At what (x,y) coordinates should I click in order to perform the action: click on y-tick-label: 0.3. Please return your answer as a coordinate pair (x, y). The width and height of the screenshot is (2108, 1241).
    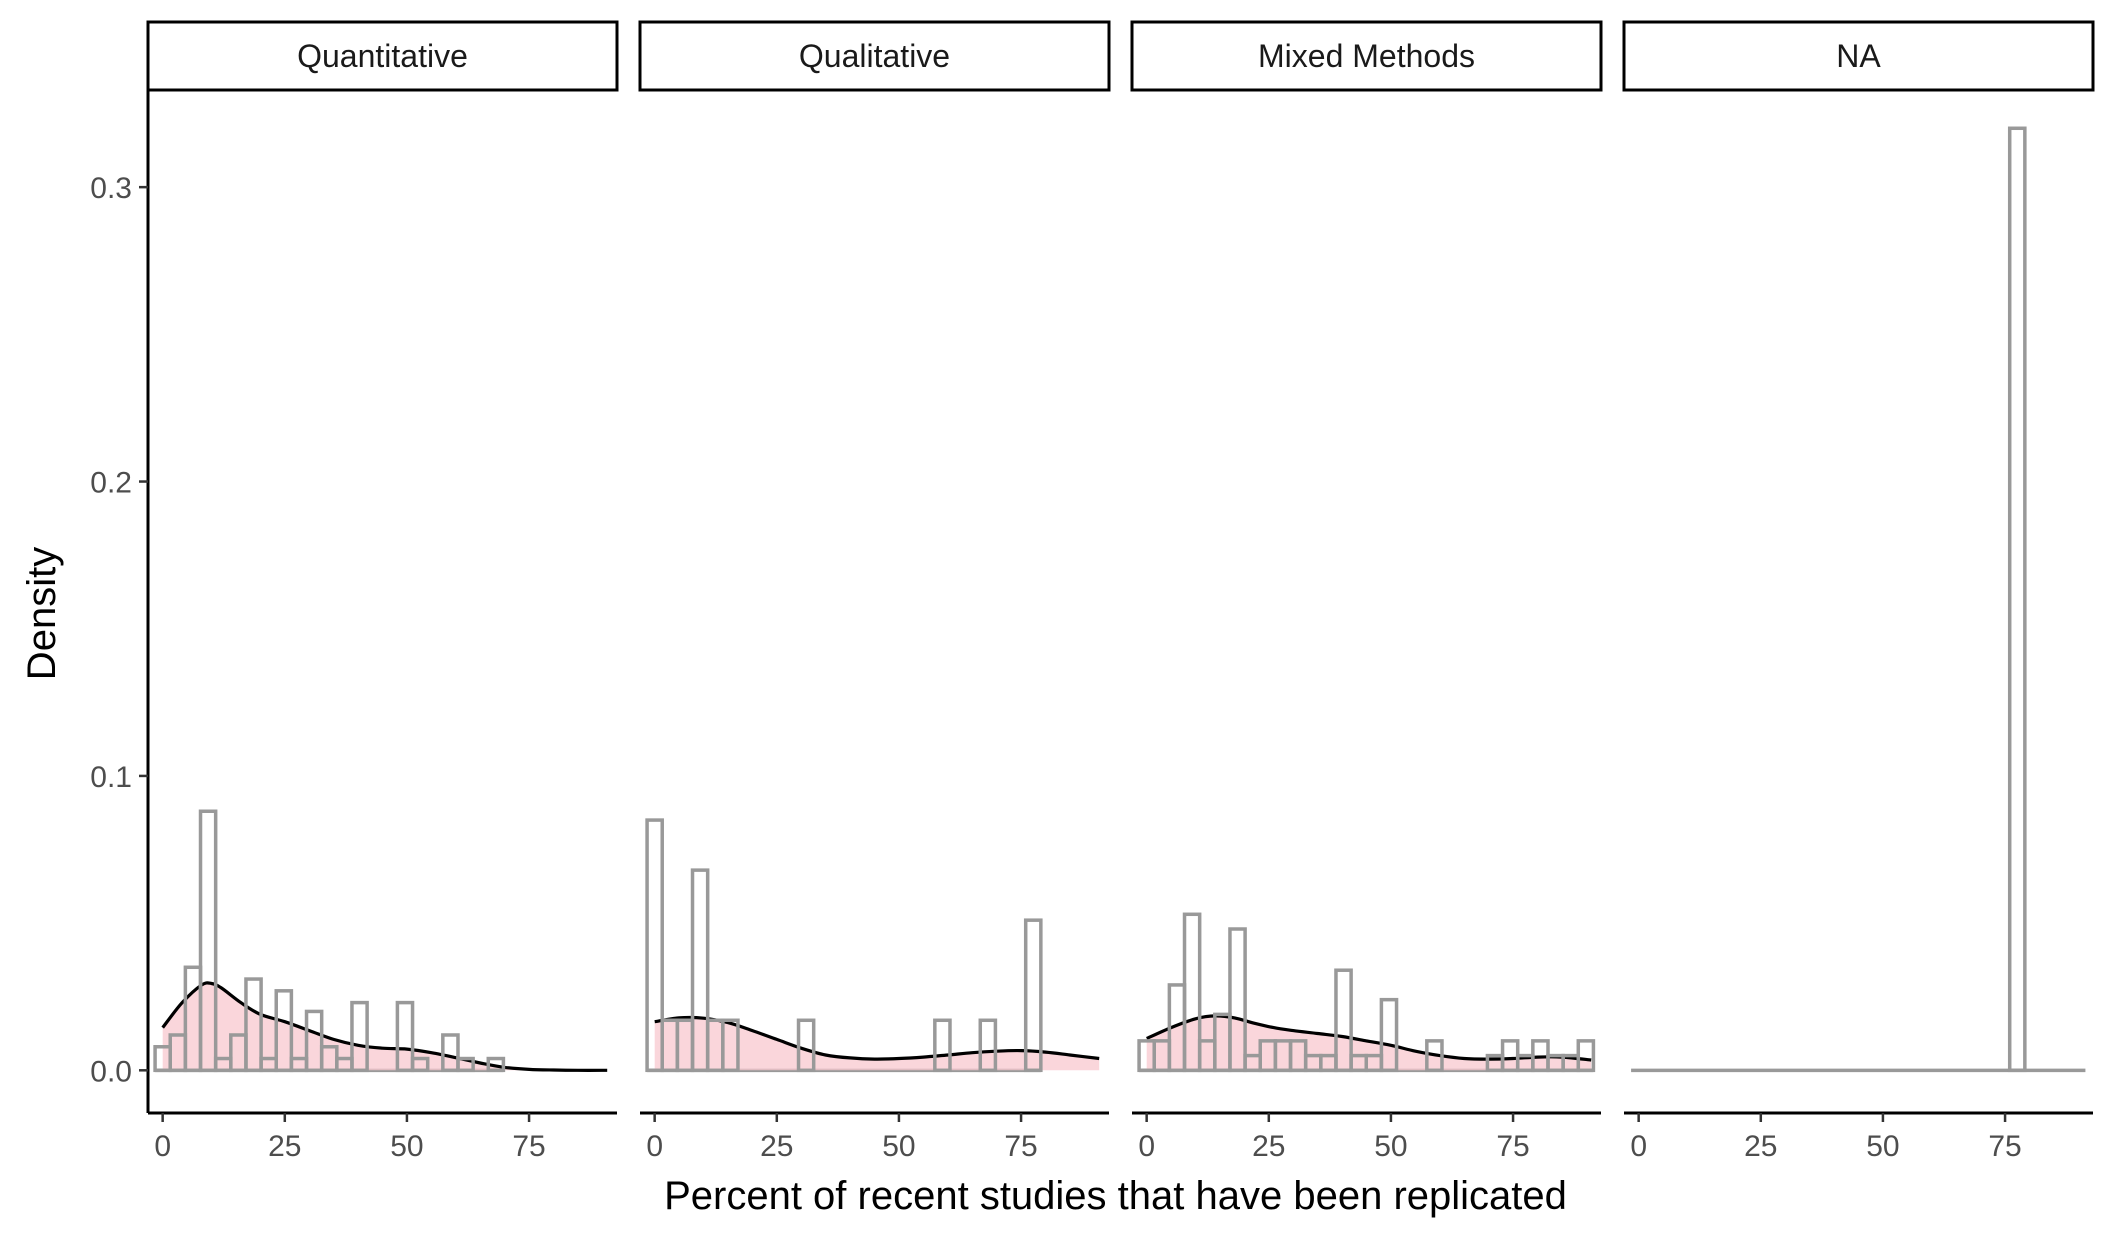
    Looking at the image, I should click on (111, 188).